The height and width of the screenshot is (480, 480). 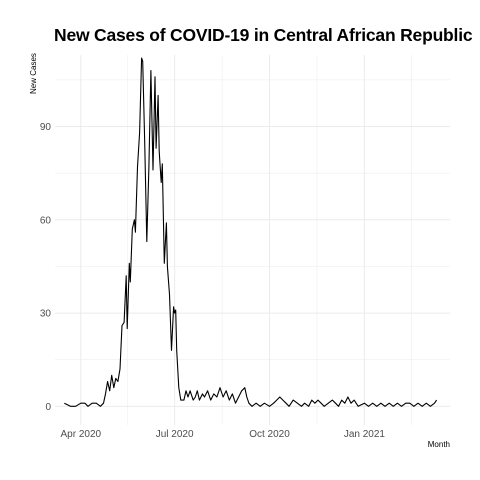 I want to click on x-axis-ticks: Apr 2020 Jul 2020 Oct 2020 Jan 2021, so click(x=222, y=434).